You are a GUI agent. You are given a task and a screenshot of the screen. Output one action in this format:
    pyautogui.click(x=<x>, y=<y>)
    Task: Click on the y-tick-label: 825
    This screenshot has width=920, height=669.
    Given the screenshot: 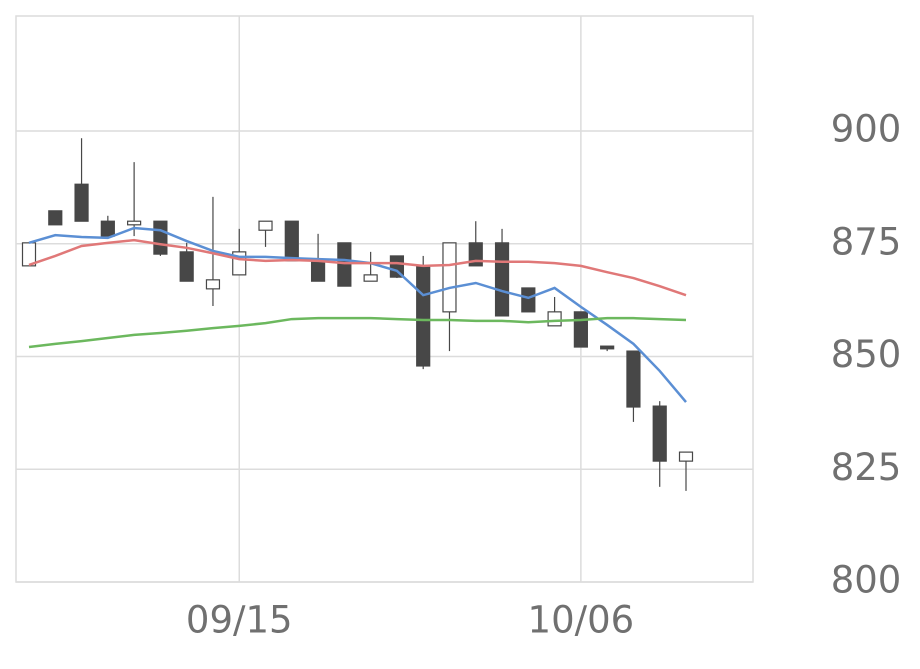 What is the action you would take?
    pyautogui.click(x=866, y=467)
    